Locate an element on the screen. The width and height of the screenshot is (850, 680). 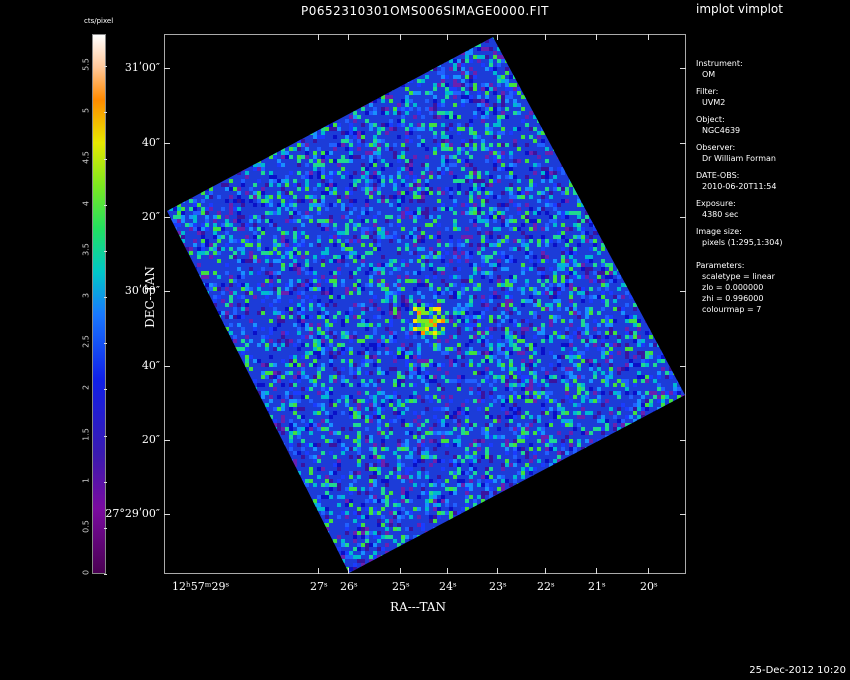
colorbar-tick-label: 5.5 is located at coordinates (86, 65).